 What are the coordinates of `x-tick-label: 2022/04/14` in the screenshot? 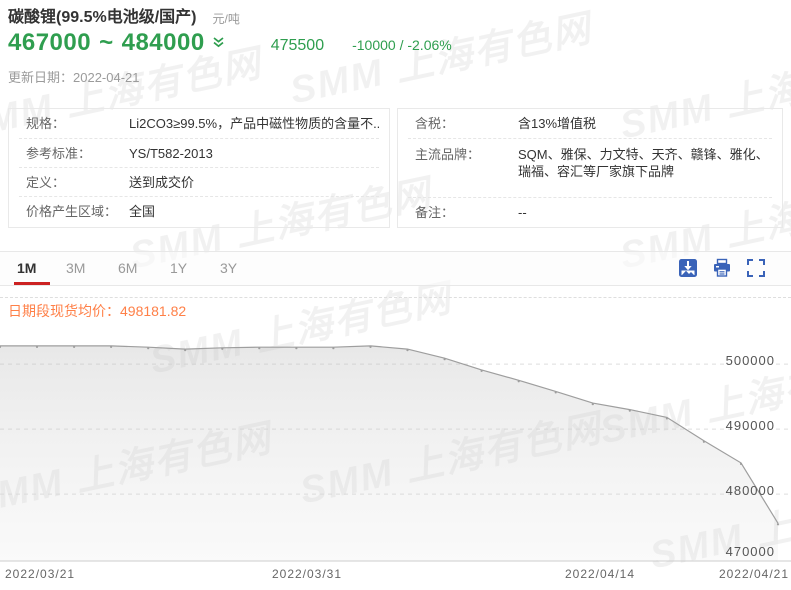 It's located at (600, 574).